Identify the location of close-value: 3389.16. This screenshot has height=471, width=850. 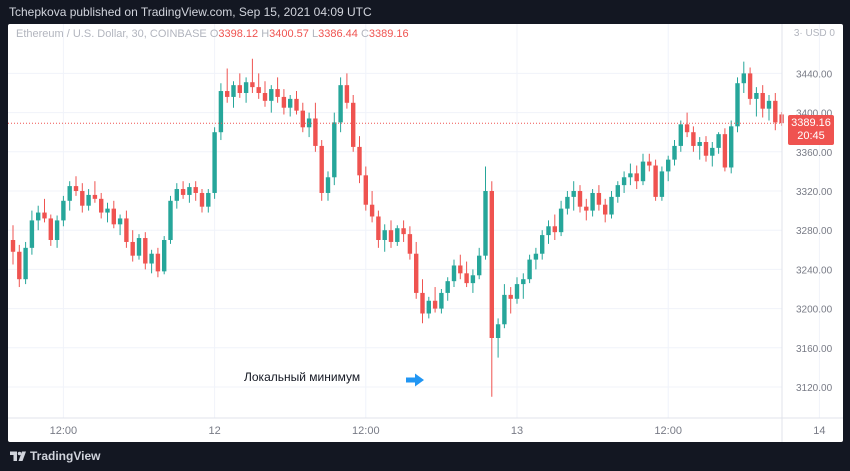
(388, 34).